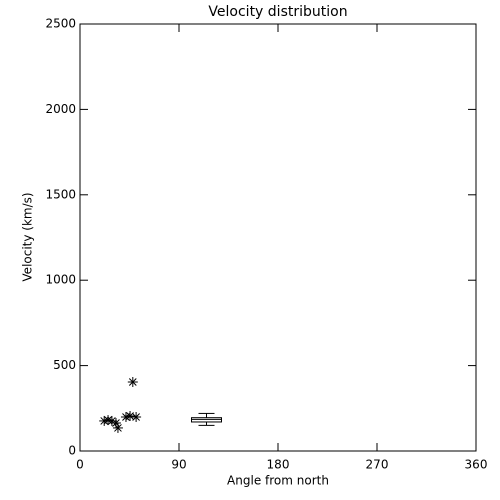  Describe the element at coordinates (277, 12) in the screenshot. I see `chart-title: Velocity distribution` at that location.